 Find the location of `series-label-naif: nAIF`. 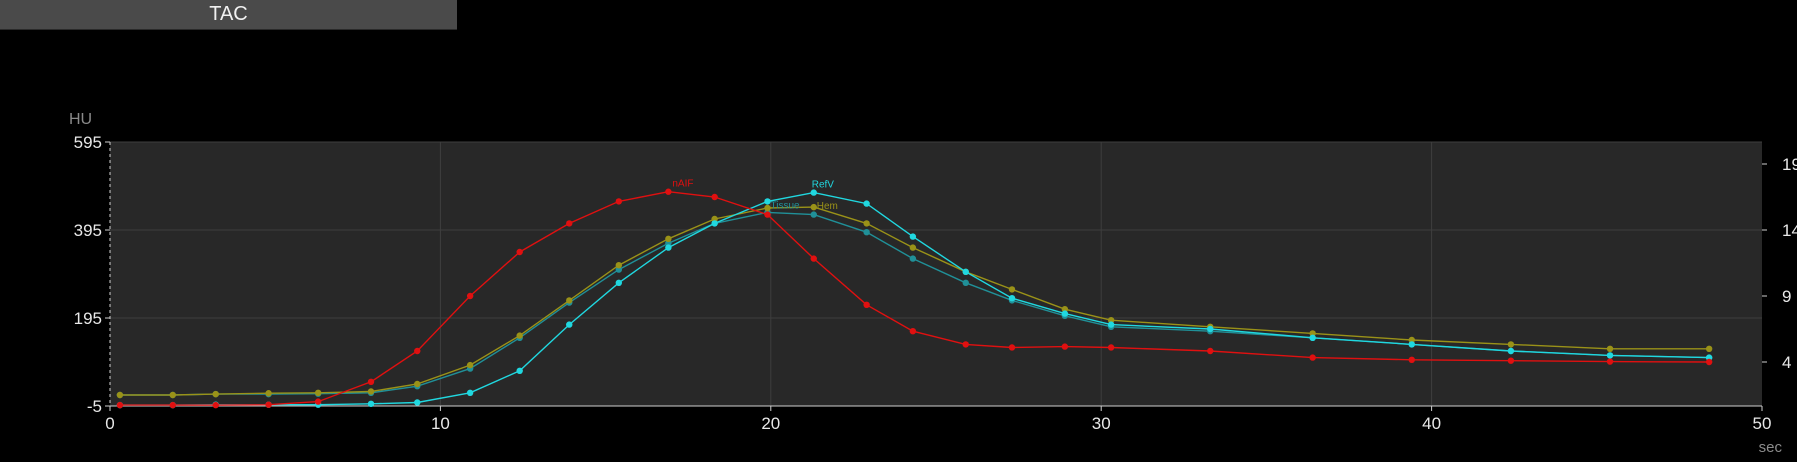

series-label-naif: nAIF is located at coordinates (682, 184).